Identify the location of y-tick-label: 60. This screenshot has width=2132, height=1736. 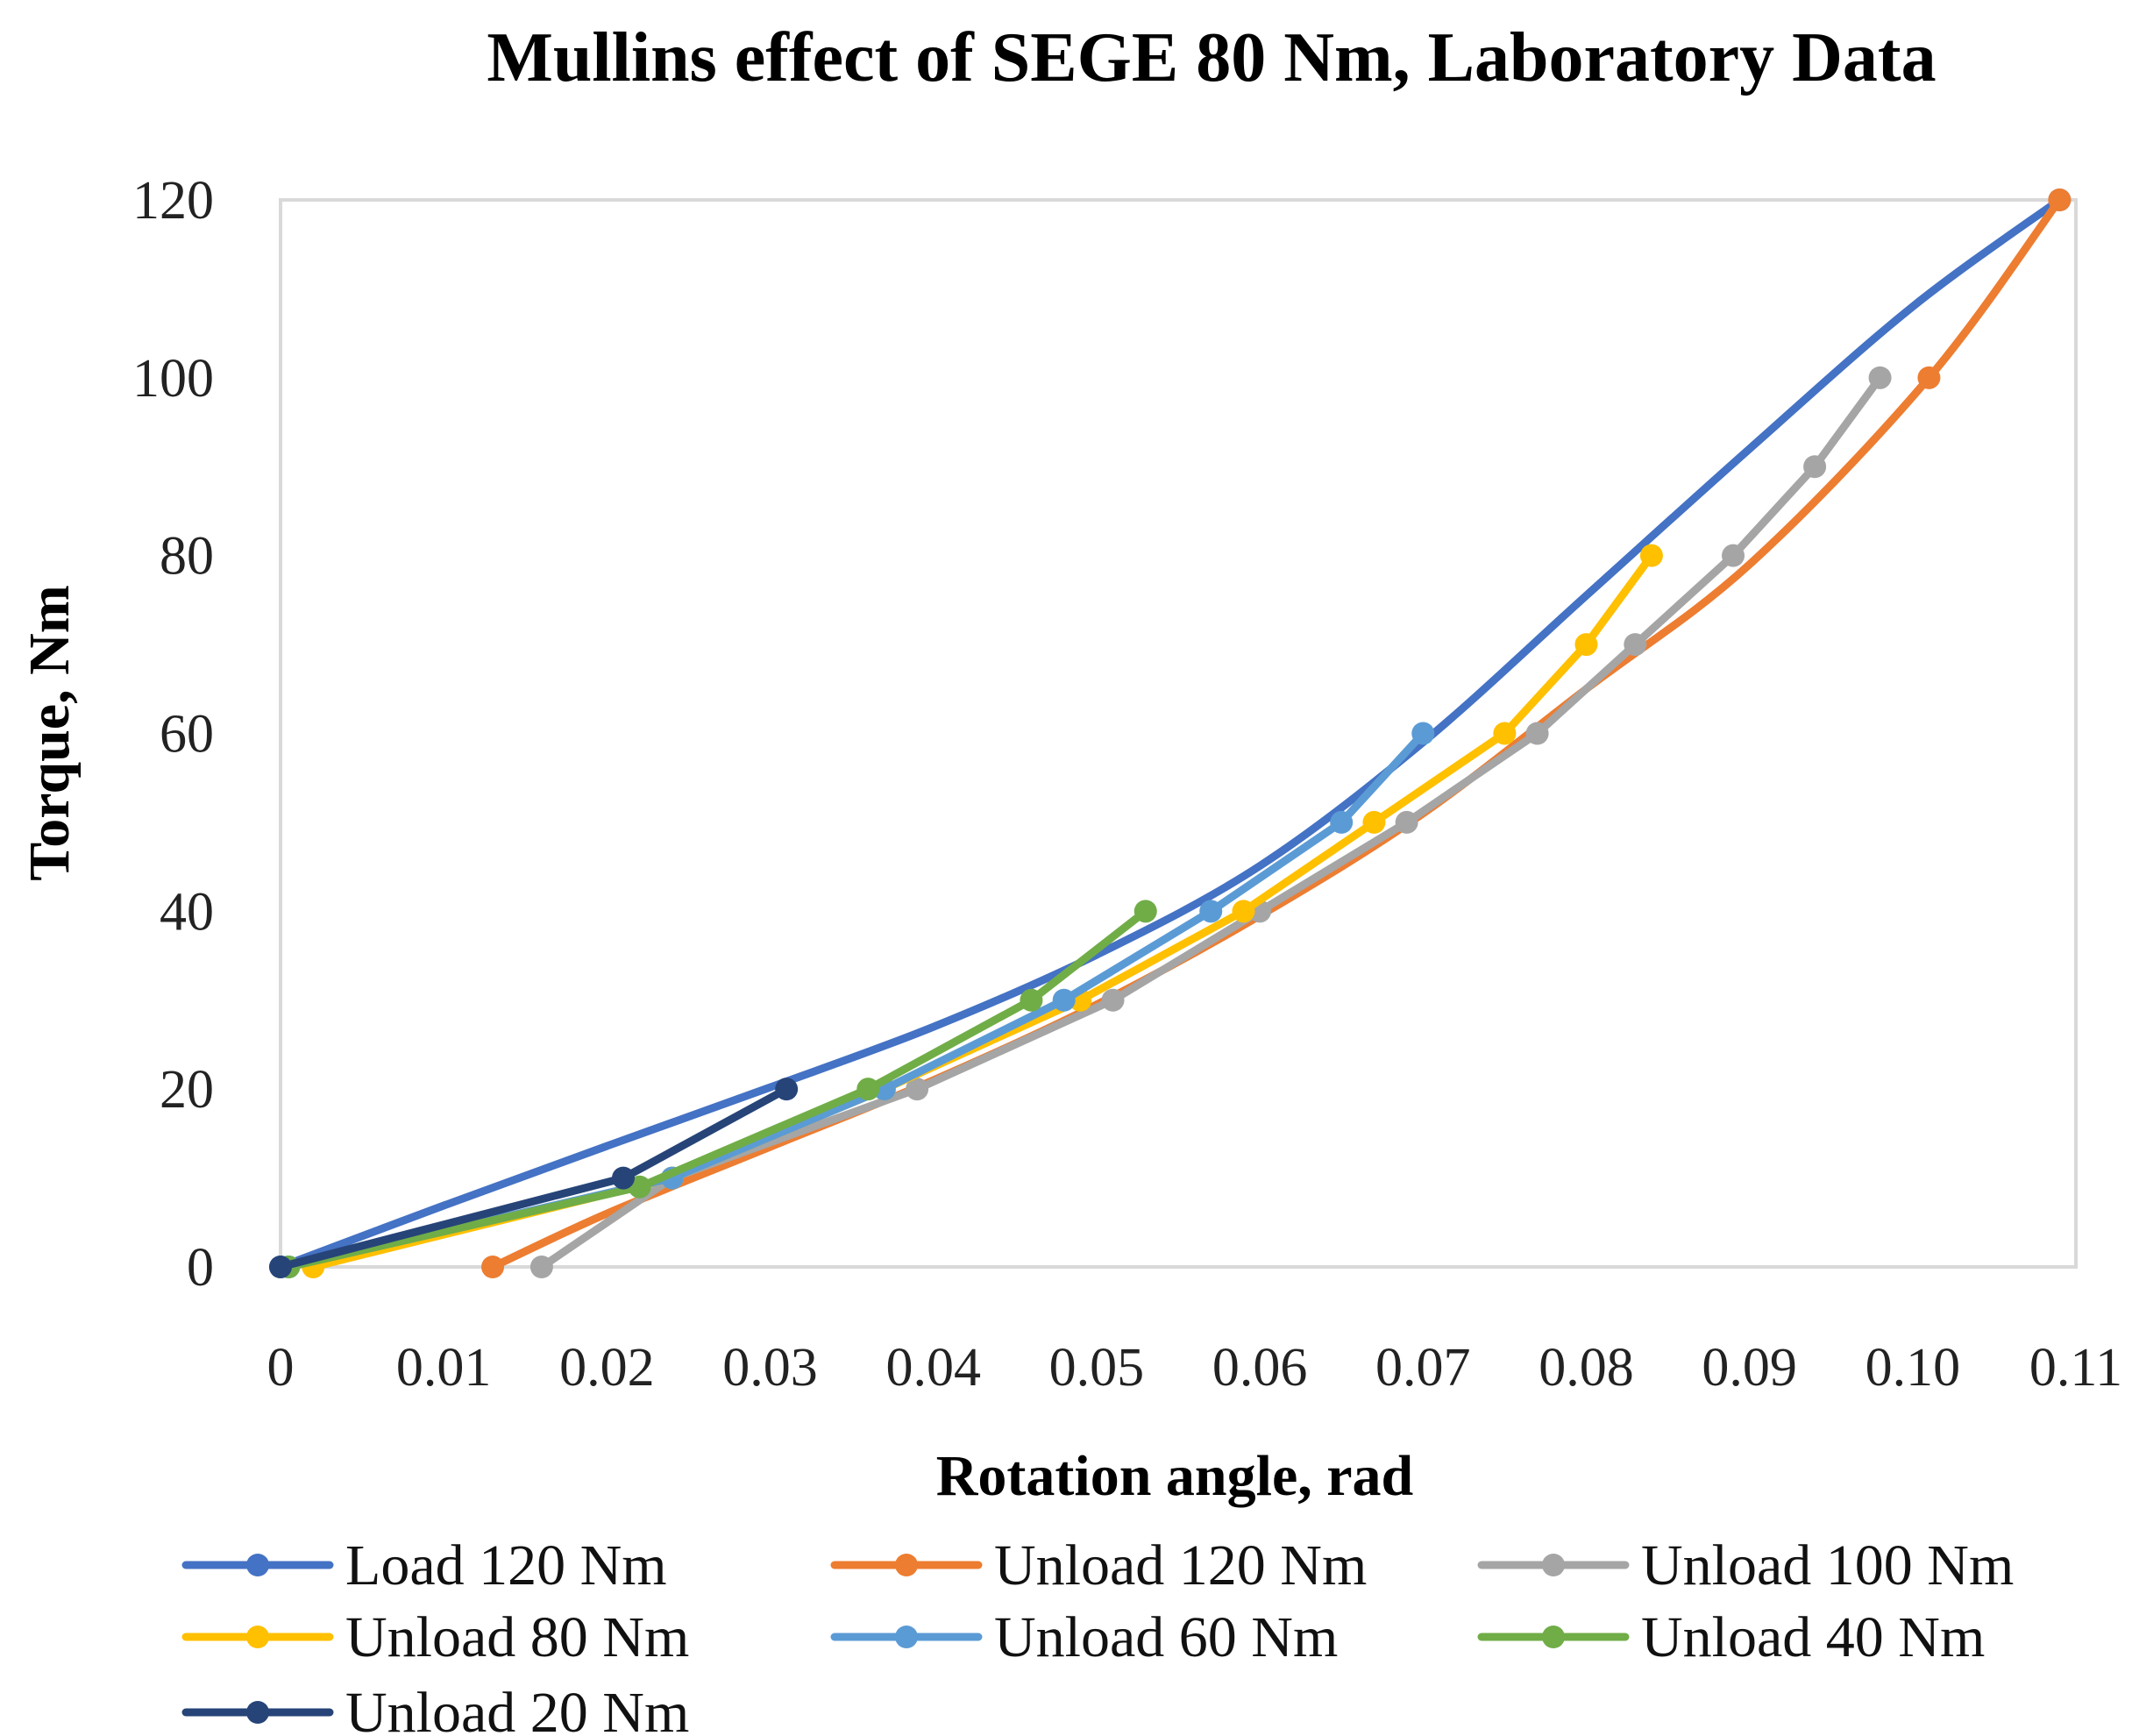
(187, 735).